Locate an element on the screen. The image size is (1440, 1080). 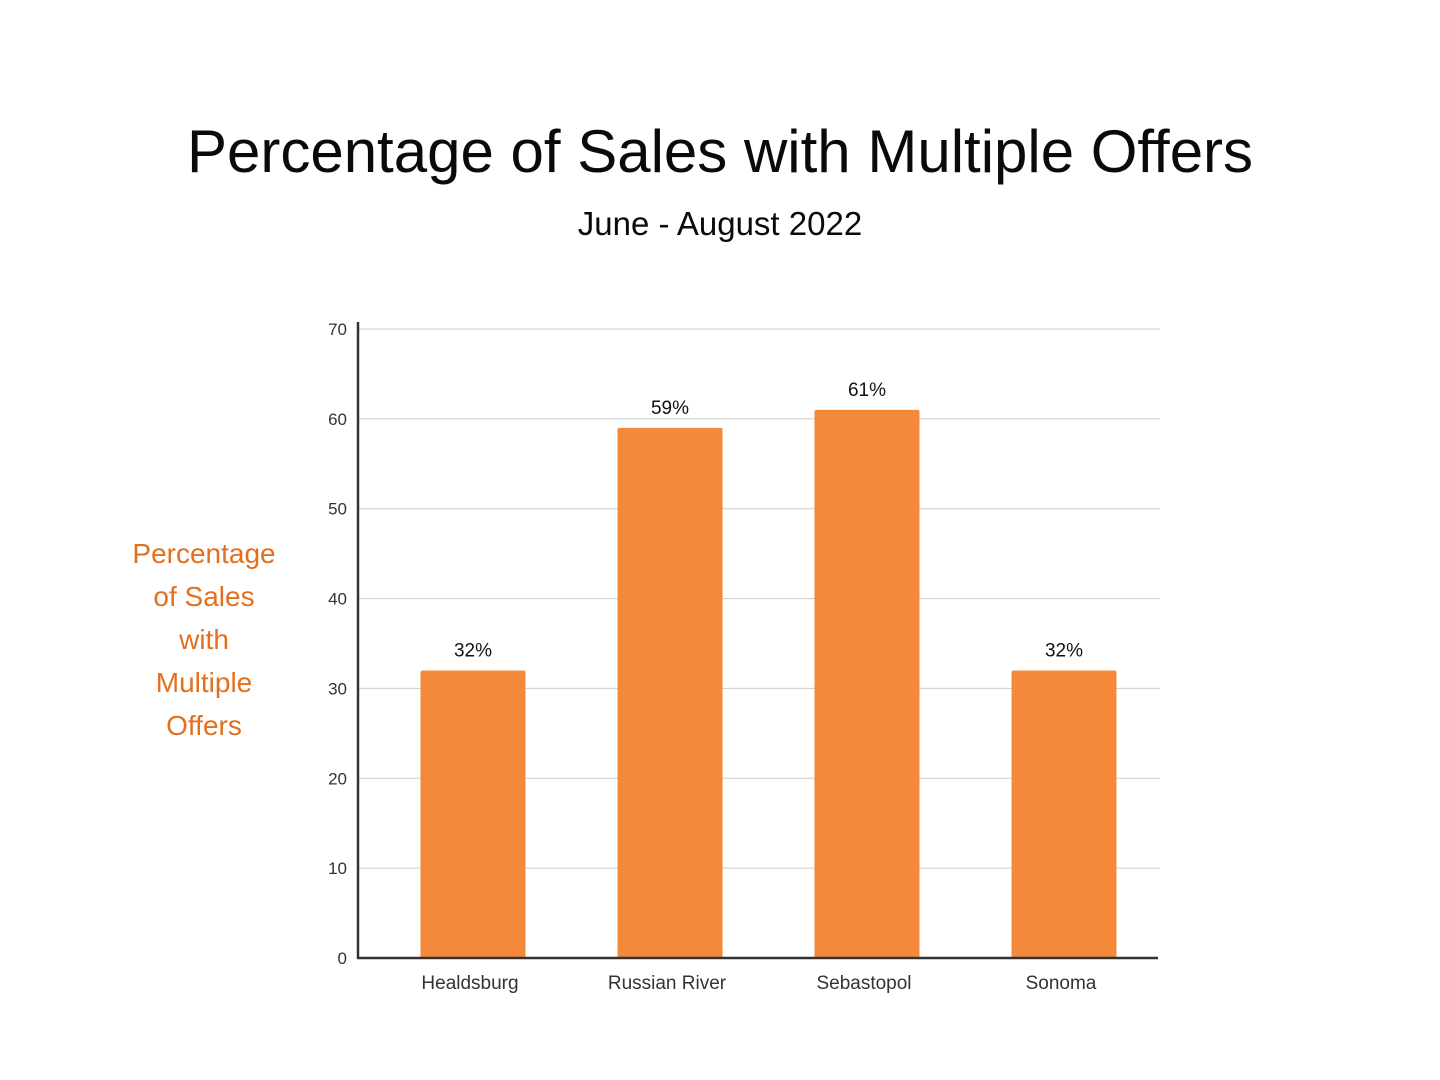
chart-title: Percentage of Sales with Multiple Offers is located at coordinates (720, 151).